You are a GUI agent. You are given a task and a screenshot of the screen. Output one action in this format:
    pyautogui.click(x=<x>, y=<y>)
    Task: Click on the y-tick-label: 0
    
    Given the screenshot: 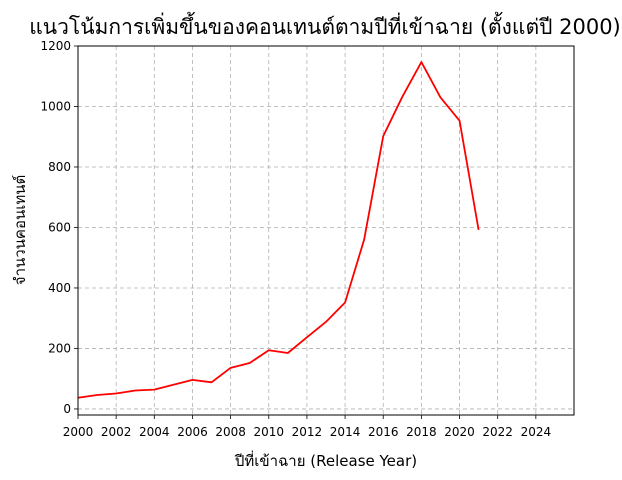 What is the action you would take?
    pyautogui.click(x=67, y=409)
    